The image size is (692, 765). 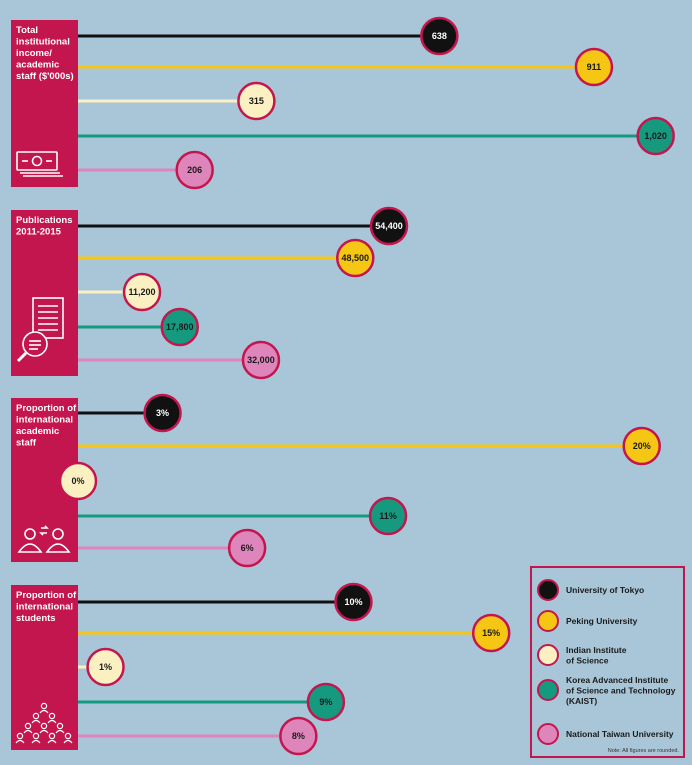 I want to click on data-label: 8%, so click(x=298, y=736).